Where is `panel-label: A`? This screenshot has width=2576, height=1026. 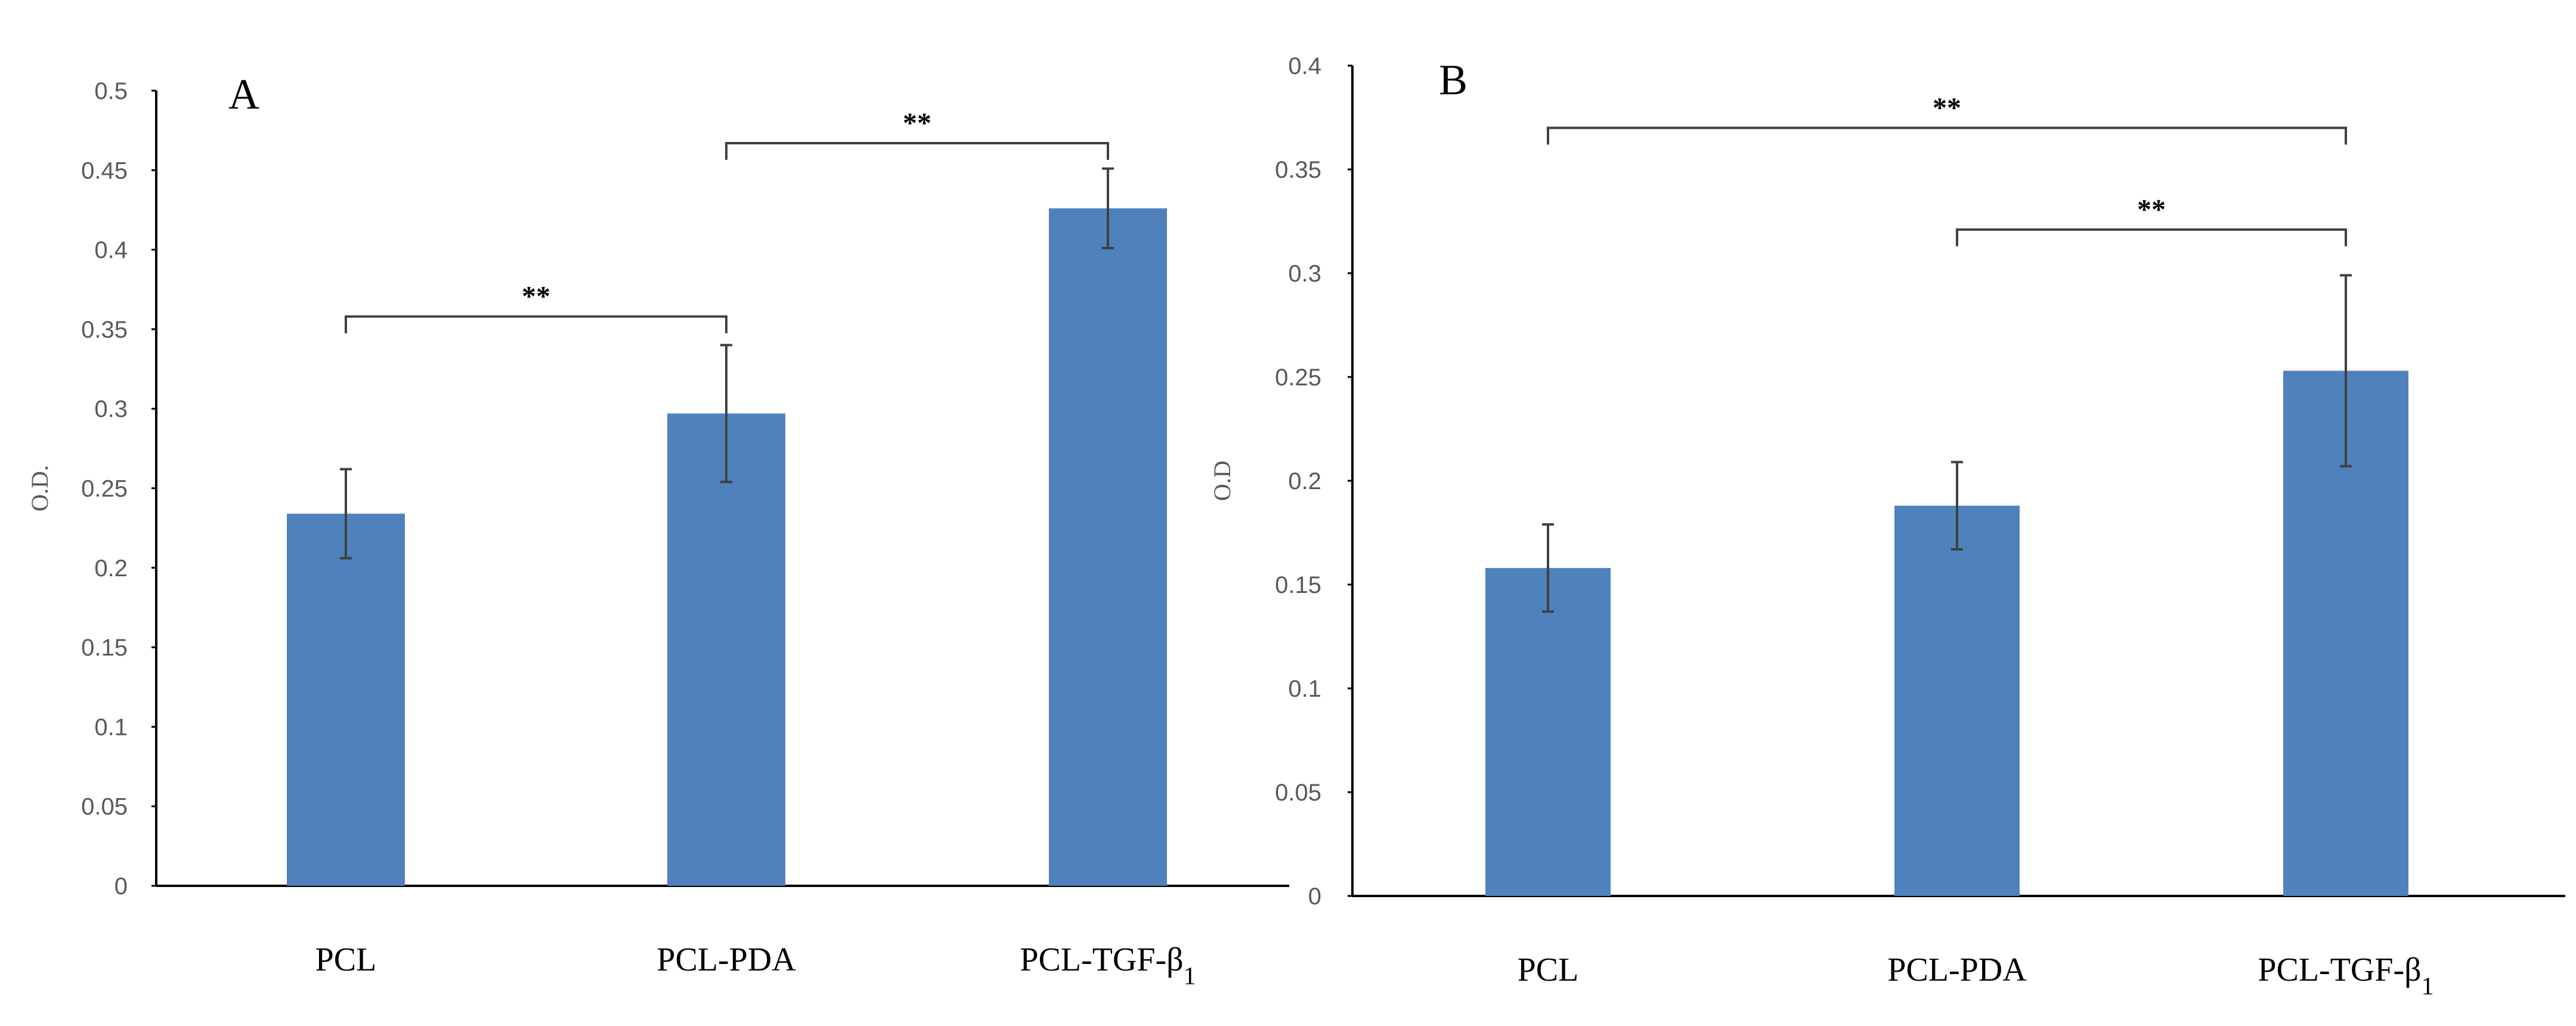 panel-label: A is located at coordinates (243, 94).